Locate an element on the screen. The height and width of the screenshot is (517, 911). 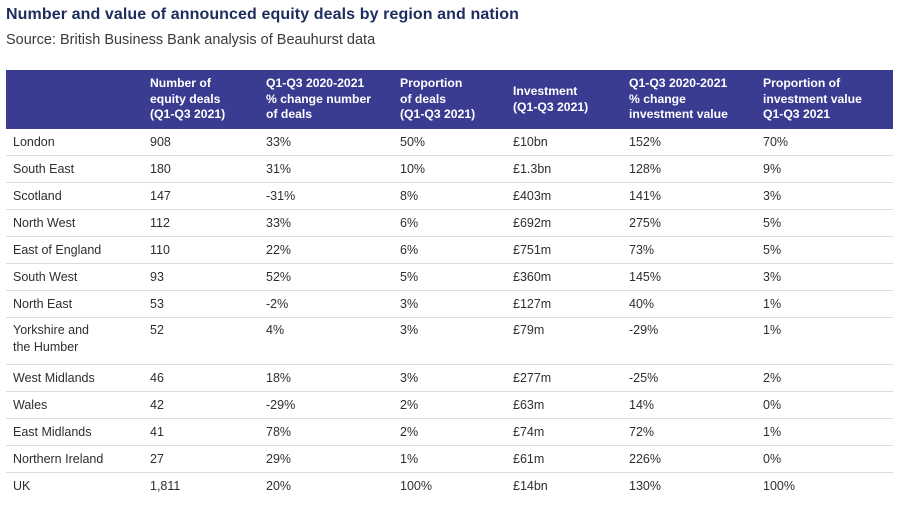
cell-change-number-of-deals: -31% is located at coordinates (333, 196).